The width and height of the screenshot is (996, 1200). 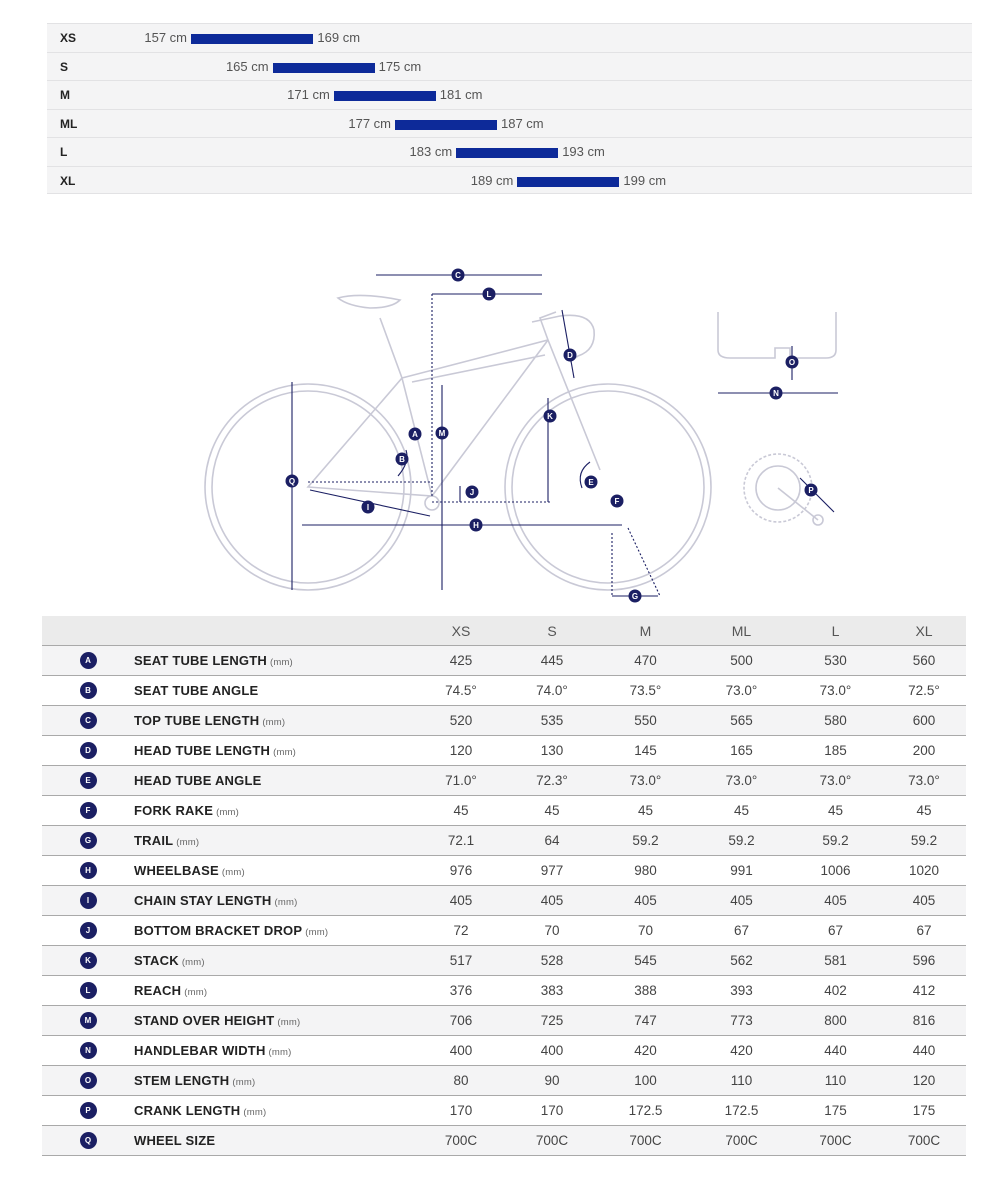 What do you see at coordinates (64, 66) in the screenshot?
I see `size-label: S` at bounding box center [64, 66].